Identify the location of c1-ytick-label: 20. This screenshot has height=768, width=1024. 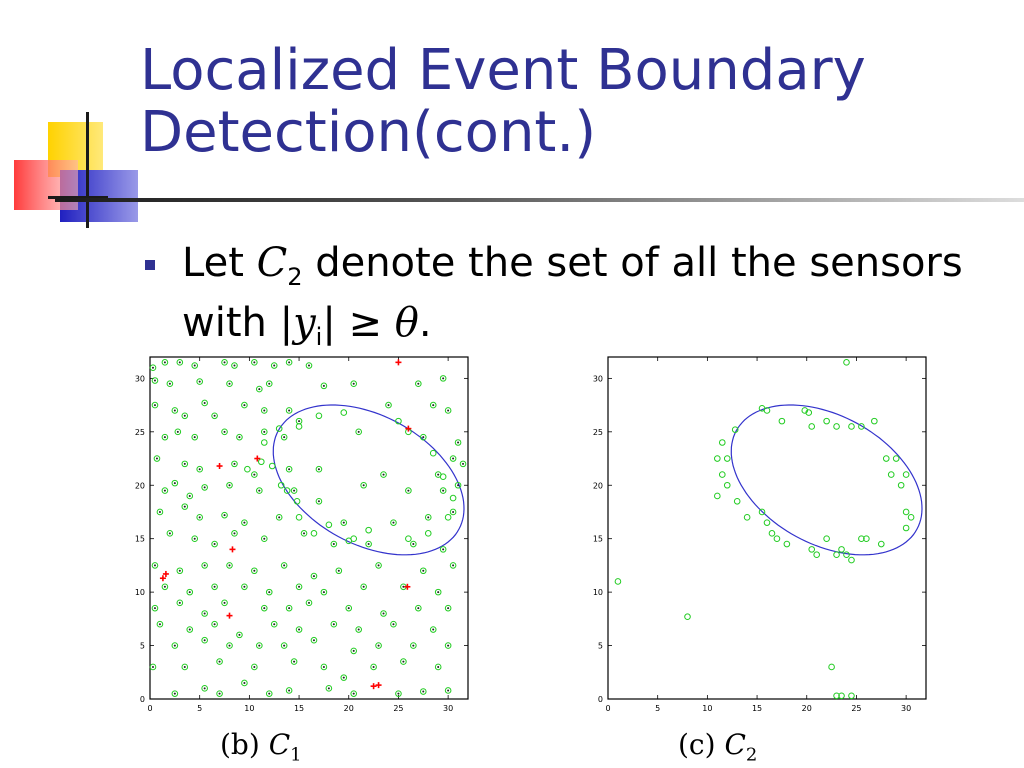
(140, 485).